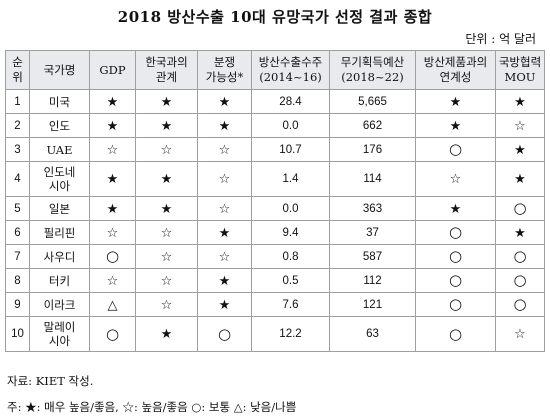 This screenshot has height=419, width=550. I want to click on header-text: 순, so click(17, 62).